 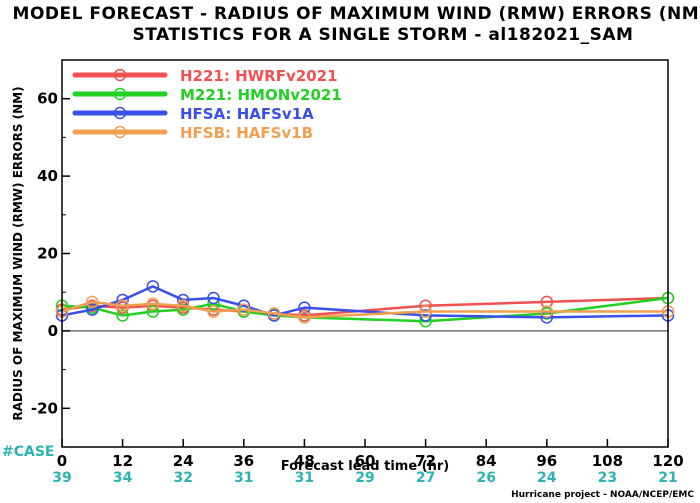 What do you see at coordinates (607, 478) in the screenshot?
I see `case-count: 23` at bounding box center [607, 478].